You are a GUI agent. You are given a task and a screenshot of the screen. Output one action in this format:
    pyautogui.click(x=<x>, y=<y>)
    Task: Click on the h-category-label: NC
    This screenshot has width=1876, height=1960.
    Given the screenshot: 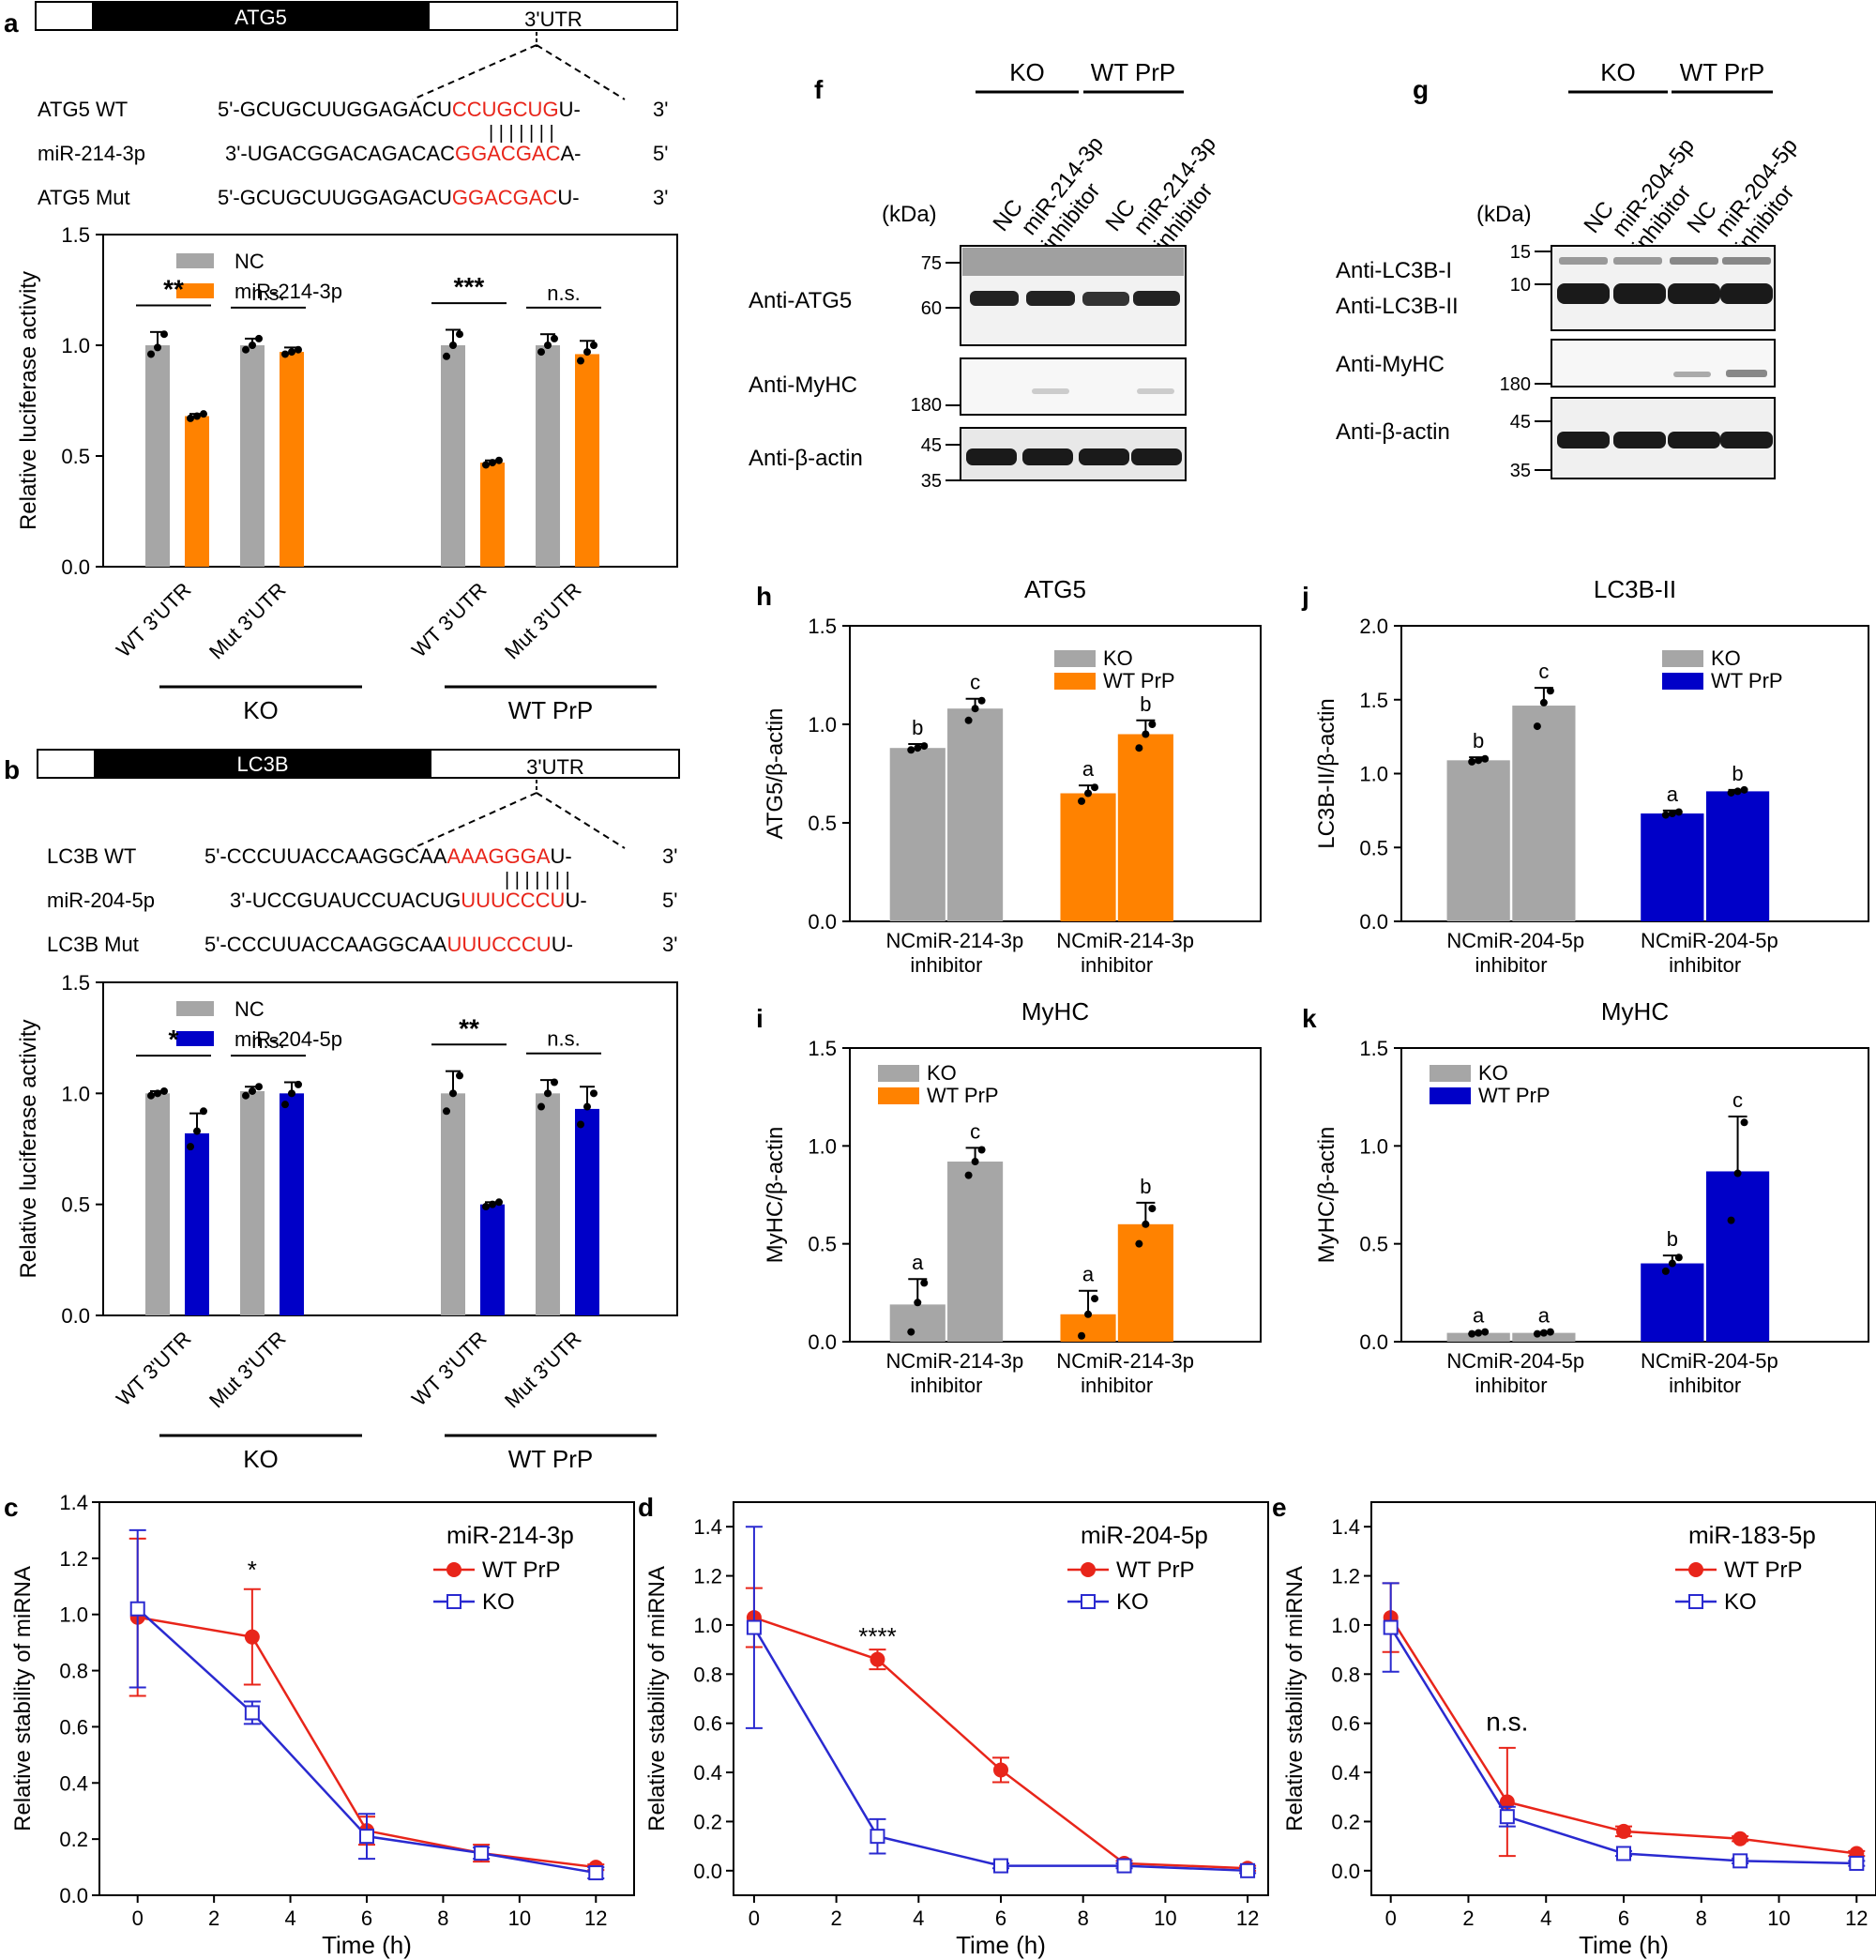 What is the action you would take?
    pyautogui.click(x=1071, y=940)
    